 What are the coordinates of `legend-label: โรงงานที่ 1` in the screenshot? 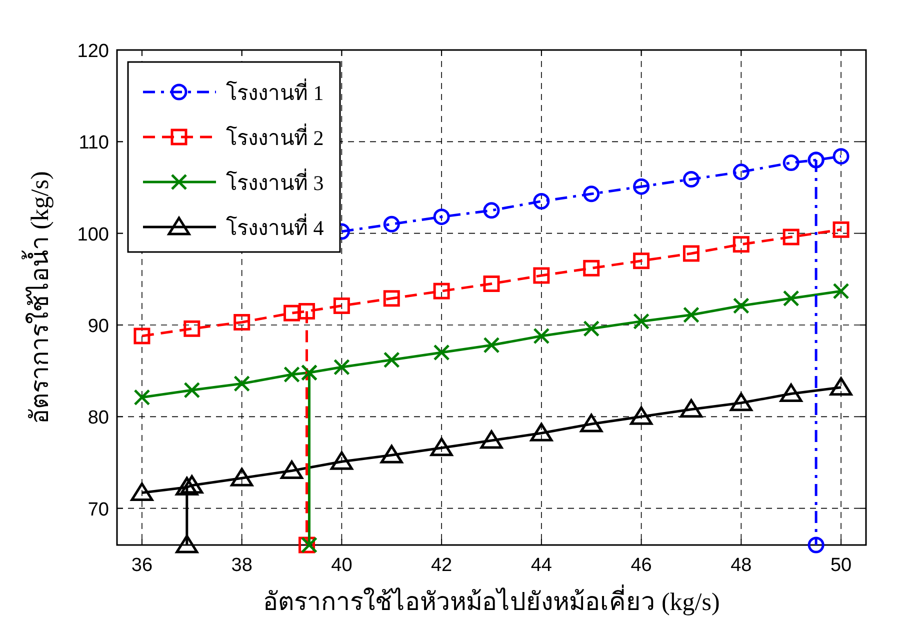 It's located at (275, 91).